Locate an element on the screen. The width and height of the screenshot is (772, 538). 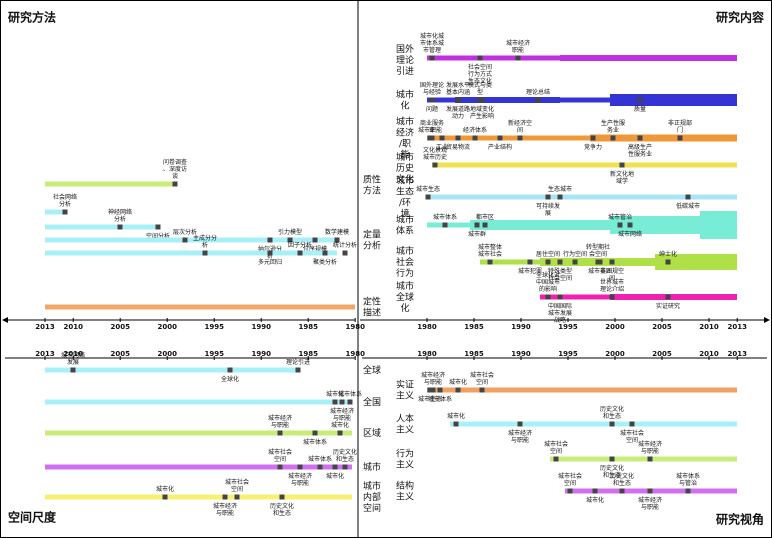
event-label: 都市区 is located at coordinates (485, 217).